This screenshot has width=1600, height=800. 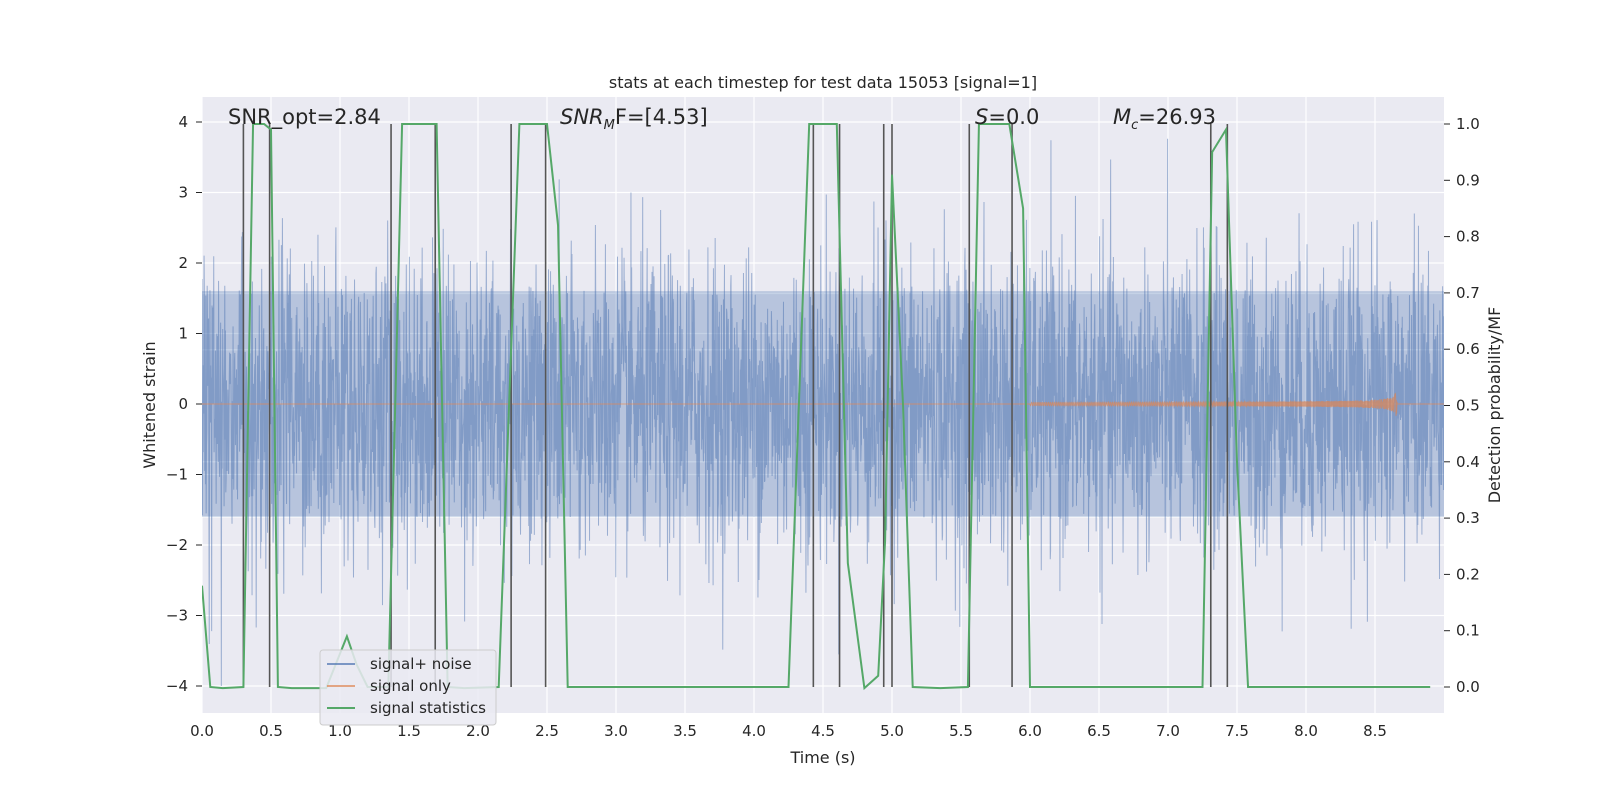 What do you see at coordinates (892, 731) in the screenshot?
I see `x-tick-label: 5.0` at bounding box center [892, 731].